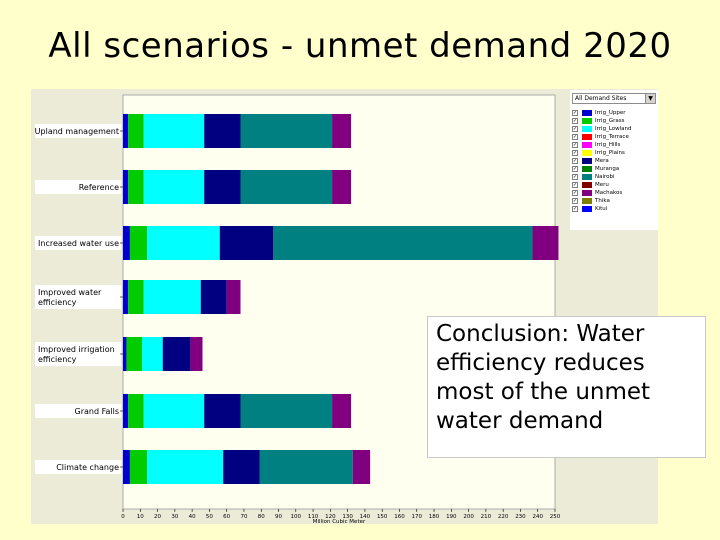 The image size is (720, 540). Describe the element at coordinates (602, 185) in the screenshot. I see `legend-label: Meru` at that location.